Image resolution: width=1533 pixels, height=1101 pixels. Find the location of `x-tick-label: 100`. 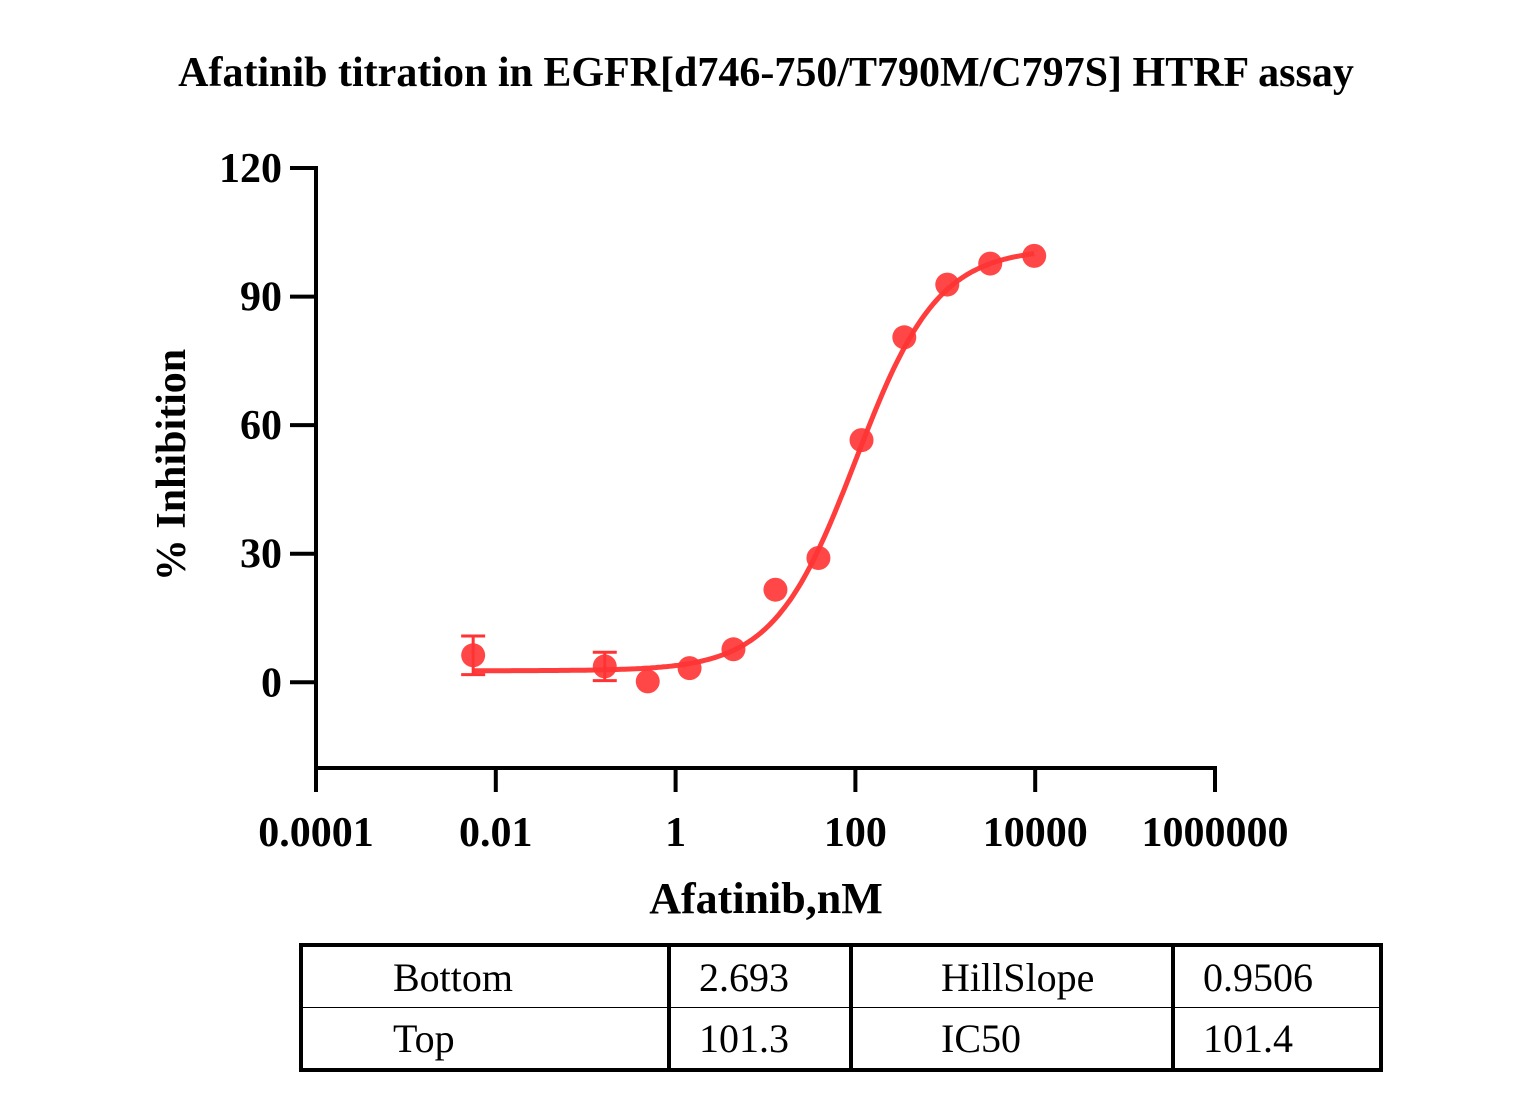

x-tick-label: 100 is located at coordinates (855, 833).